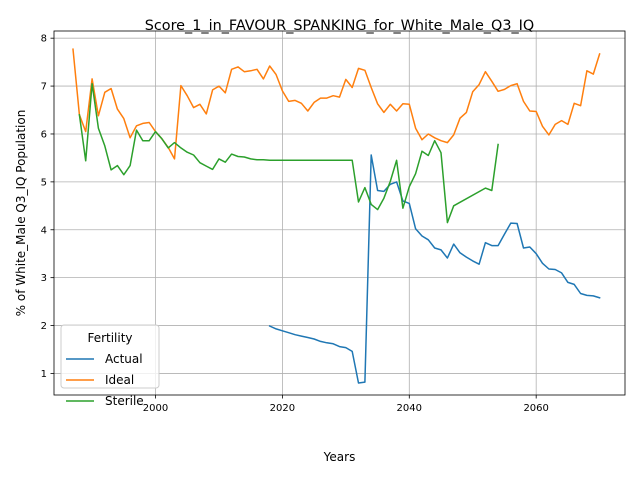  I want to click on legend-item-actual: Actual, so click(104, 359).